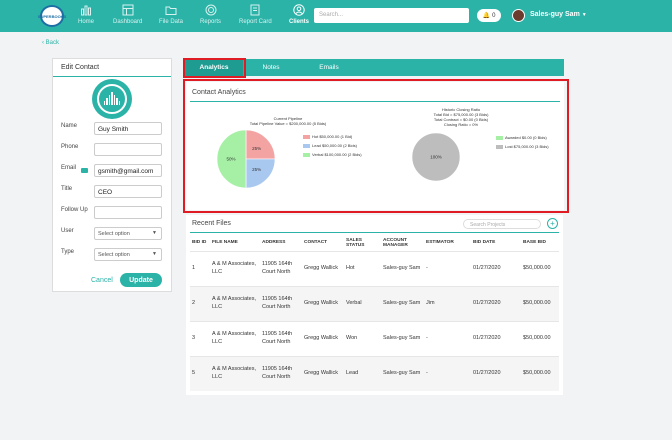 The image size is (672, 440). What do you see at coordinates (112, 68) in the screenshot?
I see `edit-contact-title: Edit Contact` at bounding box center [112, 68].